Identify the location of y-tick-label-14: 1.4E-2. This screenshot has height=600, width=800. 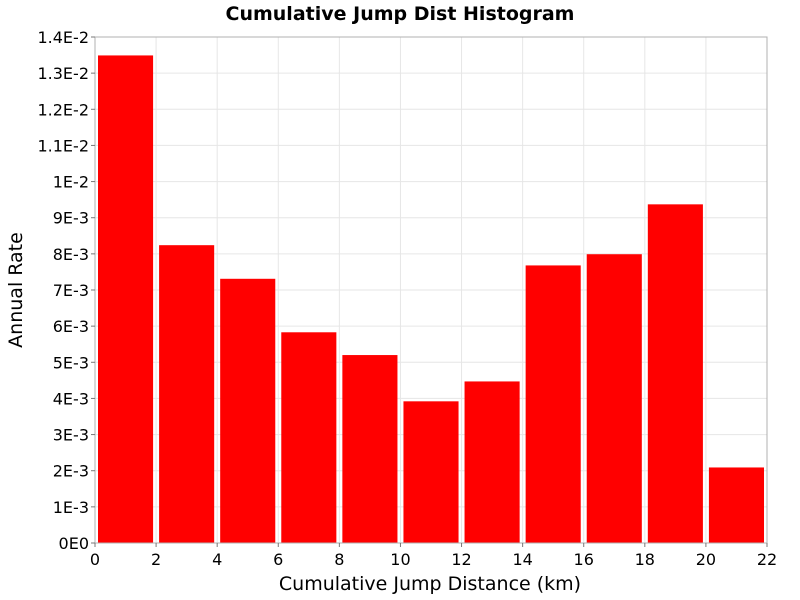
(63, 37).